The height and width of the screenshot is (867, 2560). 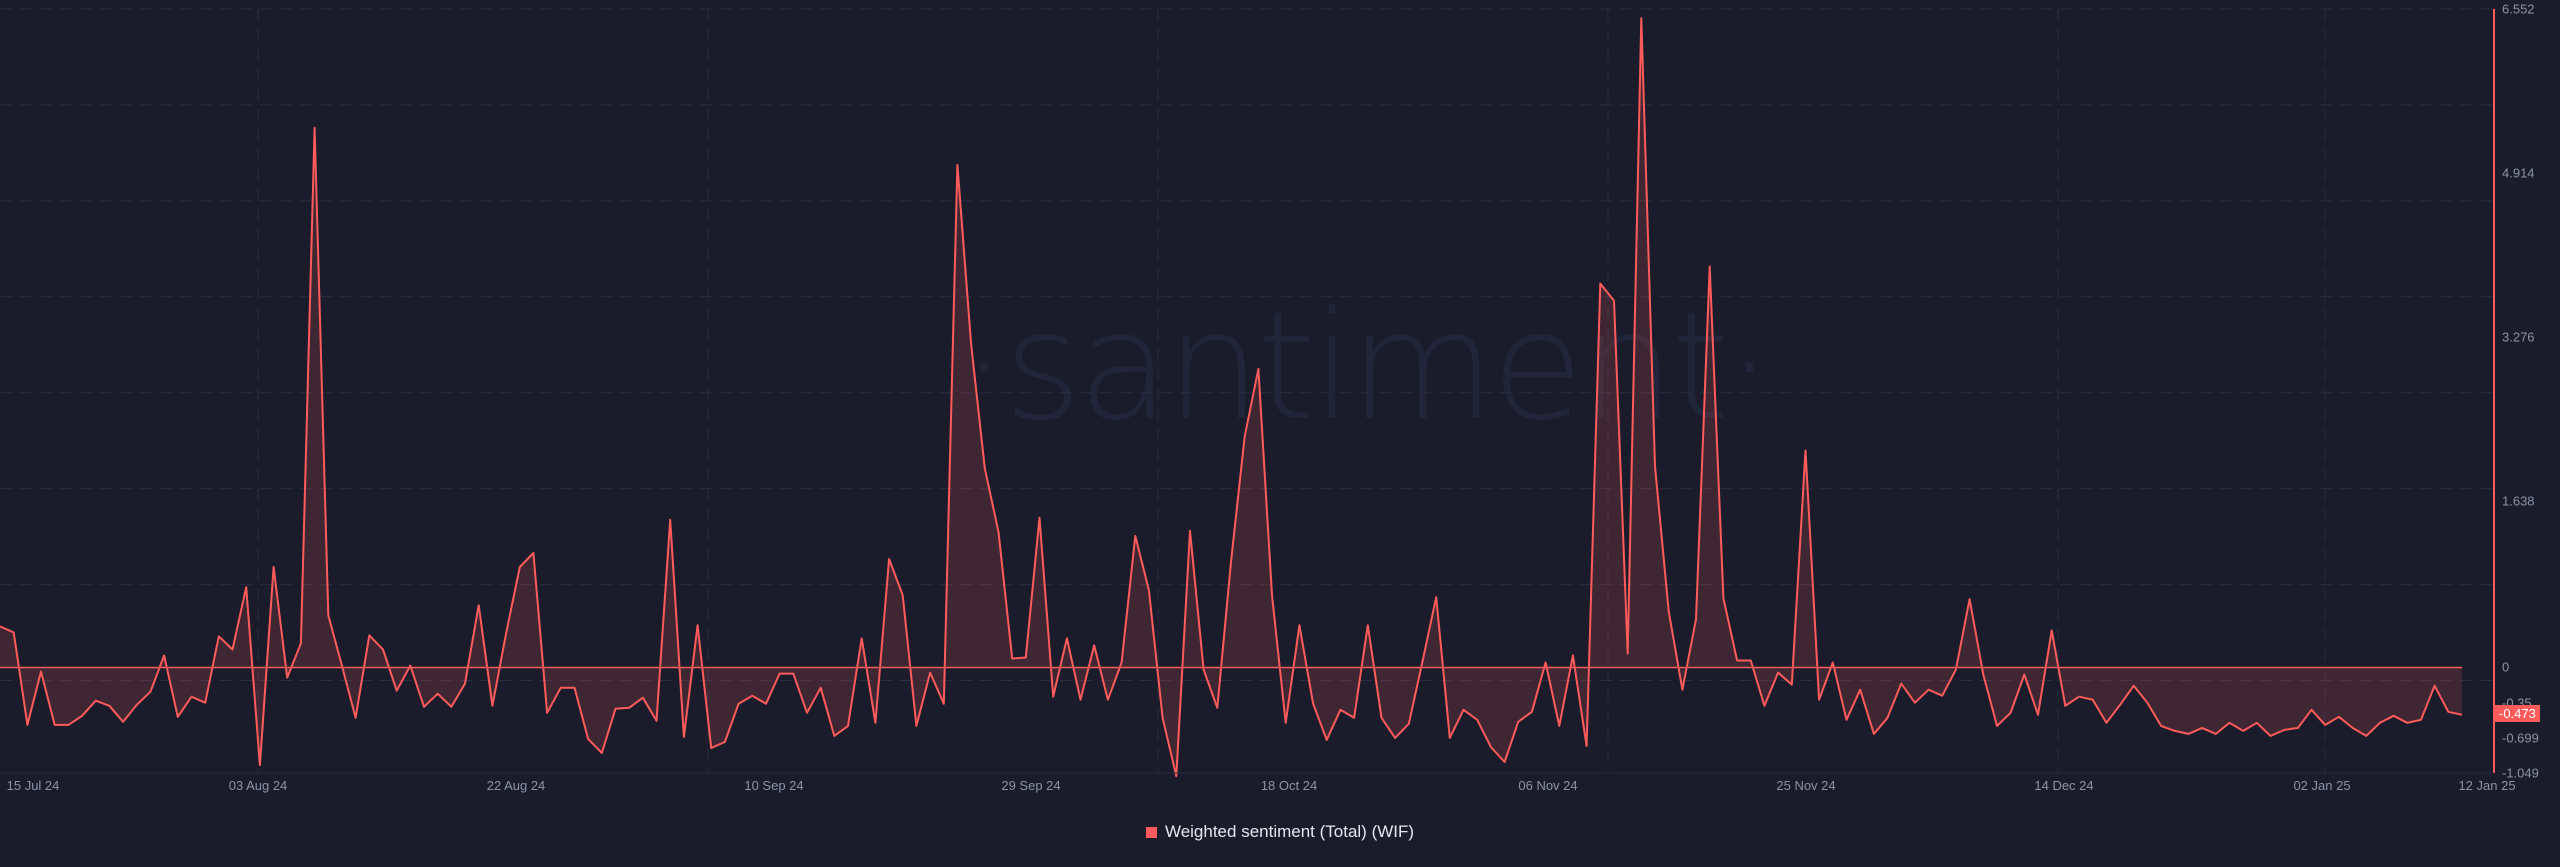 I want to click on x-axis-tick: 25 Nov 24, so click(x=1806, y=785).